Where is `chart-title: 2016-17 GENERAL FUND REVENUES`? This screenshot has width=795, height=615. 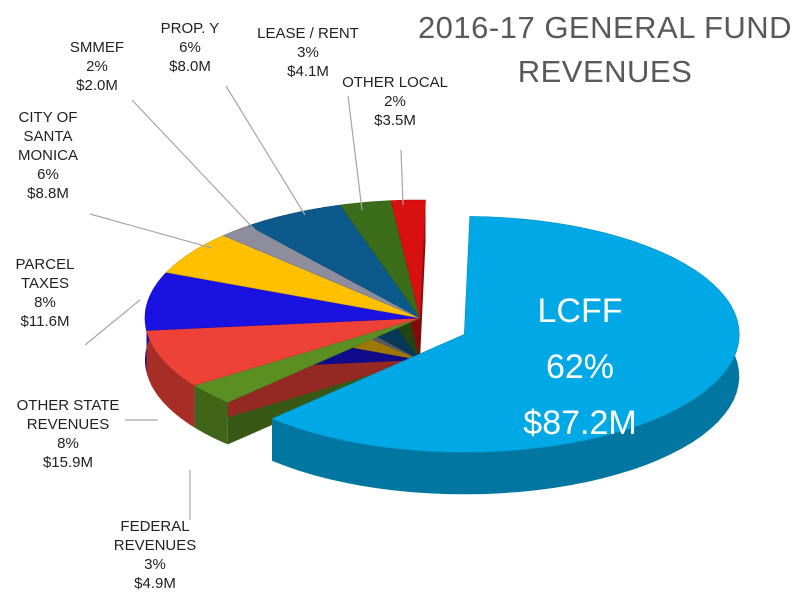
chart-title: 2016-17 GENERAL FUND REVENUES is located at coordinates (605, 49).